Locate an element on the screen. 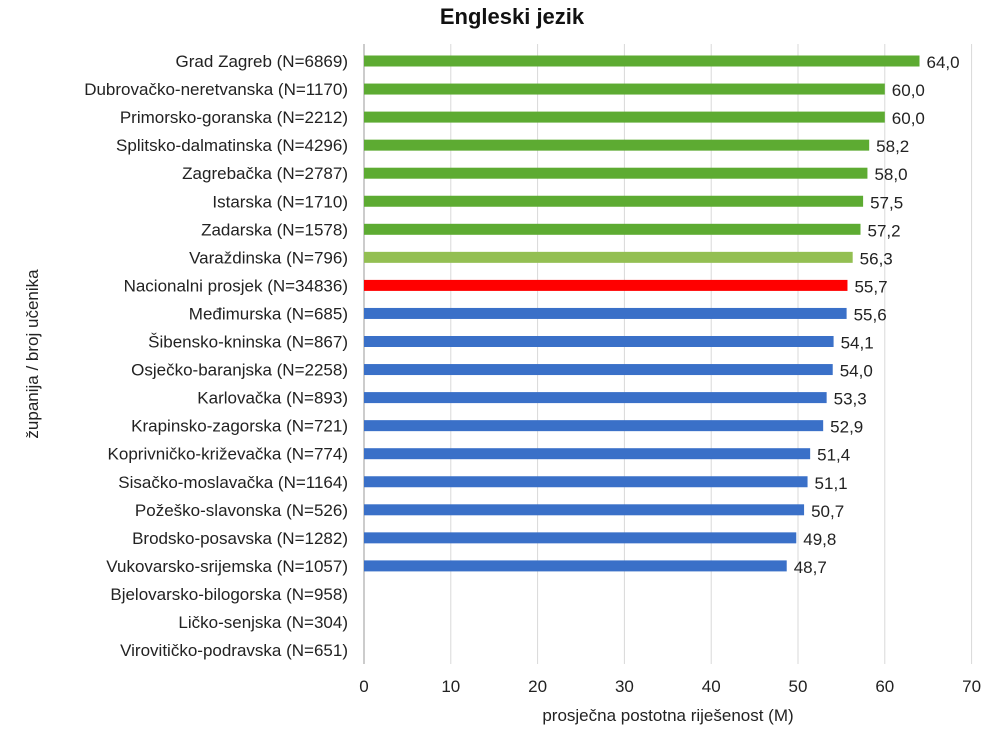 The image size is (1000, 732). category-label: Nacionalni prosjek (N=34836) is located at coordinates (236, 285).